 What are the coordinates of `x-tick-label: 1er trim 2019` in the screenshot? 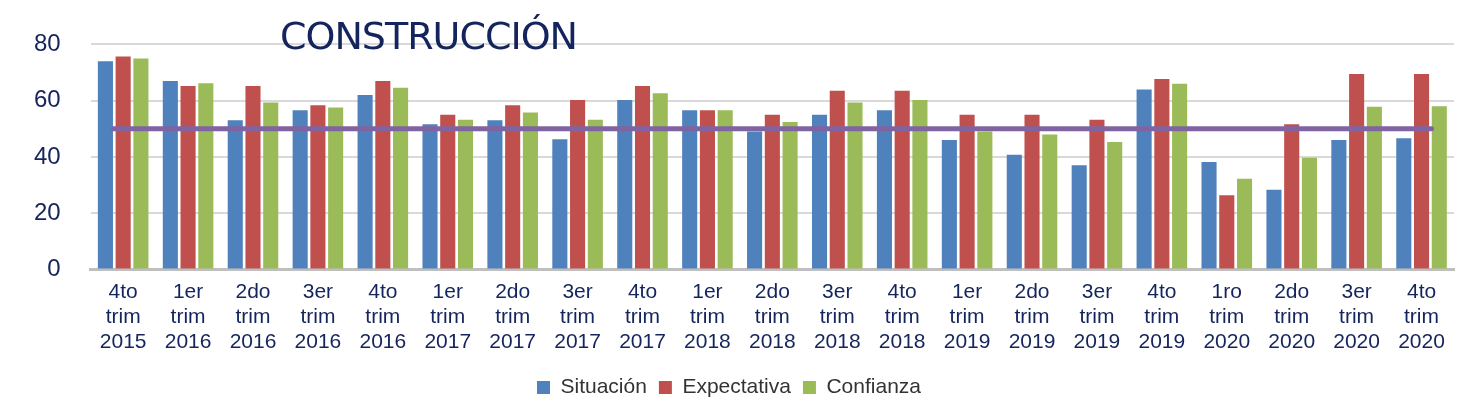 It's located at (967, 315).